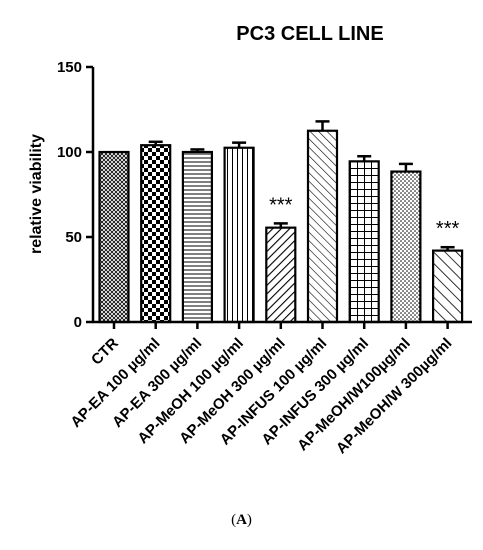  Describe the element at coordinates (69, 152) in the screenshot. I see `y-tick-label: 100` at that location.